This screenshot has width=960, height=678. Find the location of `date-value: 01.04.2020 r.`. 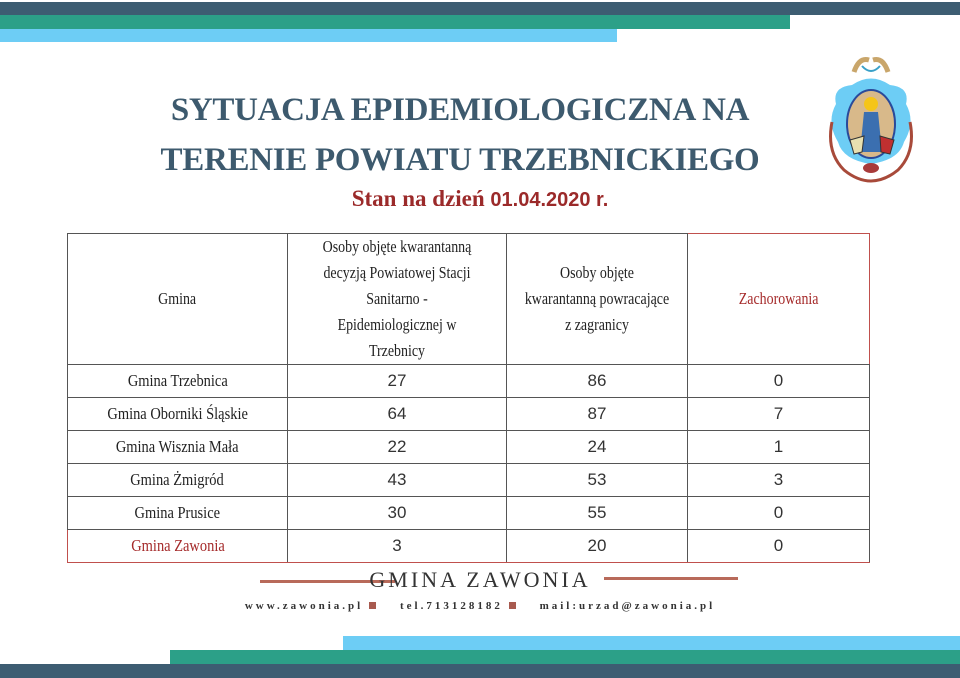

date-value: 01.04.2020 r. is located at coordinates (549, 200).